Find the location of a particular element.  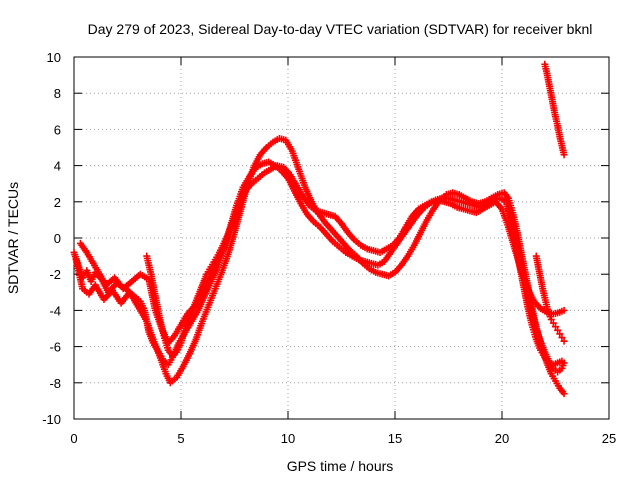

y-tick-labels: -10 -8 -6 -4 -2 0 2 4 6 8 10 is located at coordinates (51, 238).